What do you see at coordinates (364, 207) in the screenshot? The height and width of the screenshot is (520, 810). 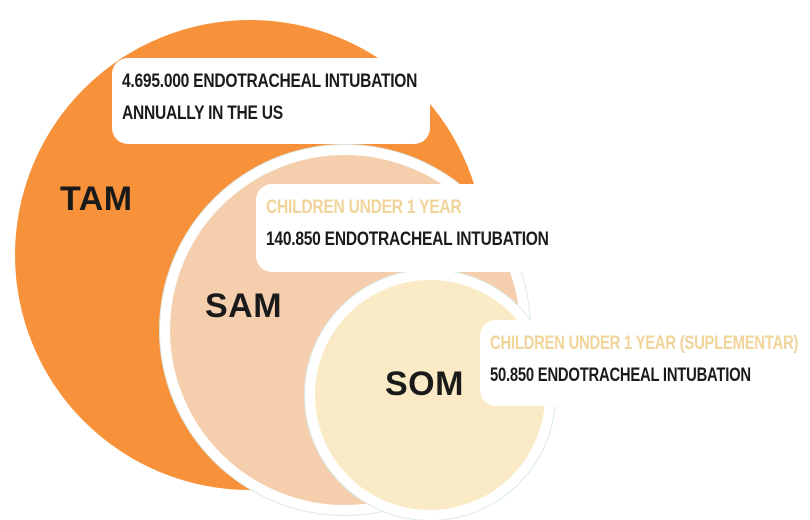 I see `sam-segment-text: CHILDREN UNDER 1 YEAR` at bounding box center [364, 207].